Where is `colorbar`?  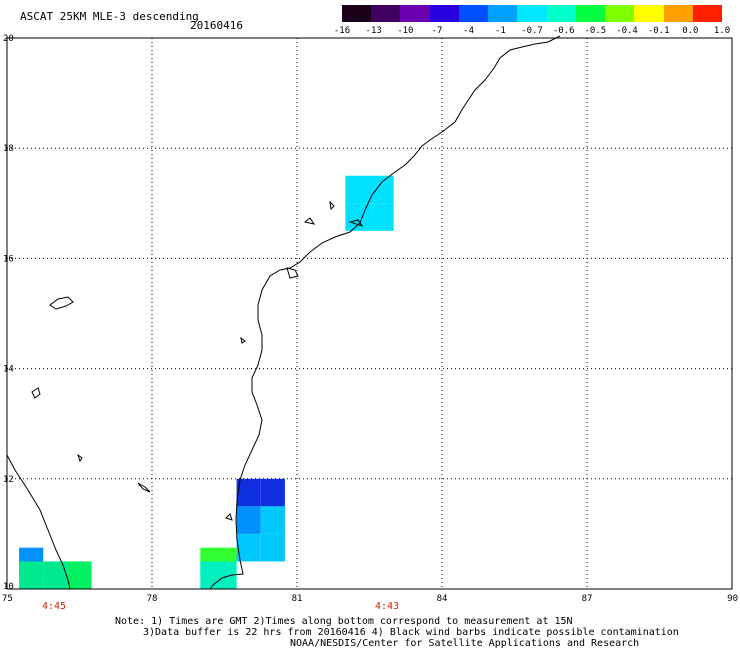
colorbar is located at coordinates (532, 13).